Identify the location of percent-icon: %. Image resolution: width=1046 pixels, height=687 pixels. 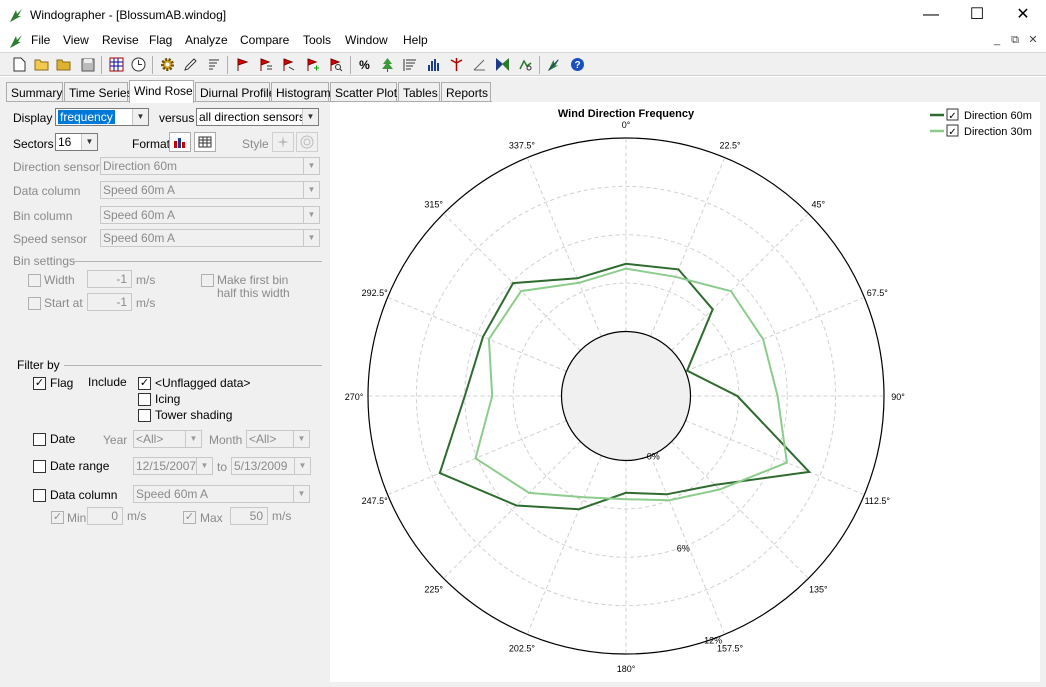
(364, 64).